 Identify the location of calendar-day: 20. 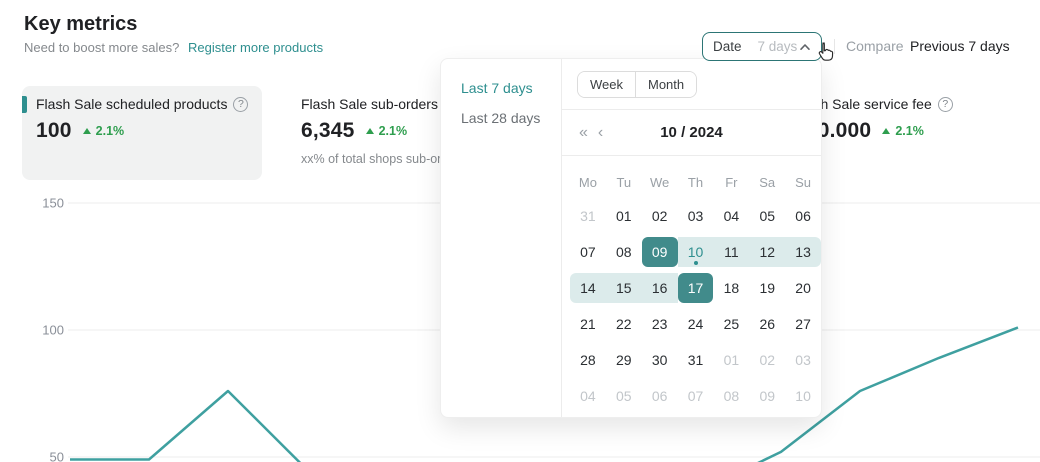
(803, 288).